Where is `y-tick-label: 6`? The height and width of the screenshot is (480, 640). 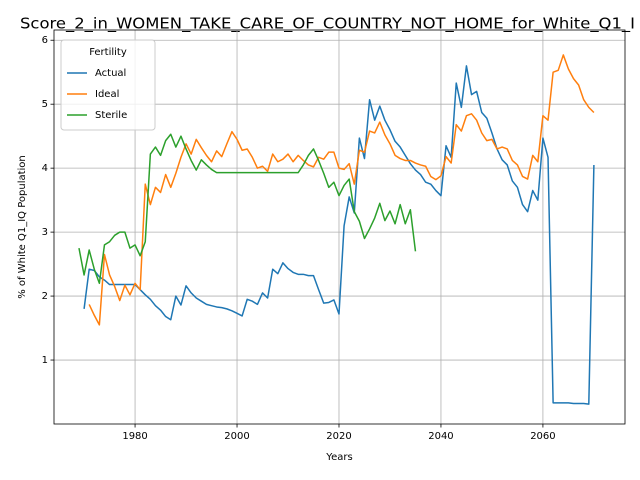 y-tick-label: 6 is located at coordinates (45, 40).